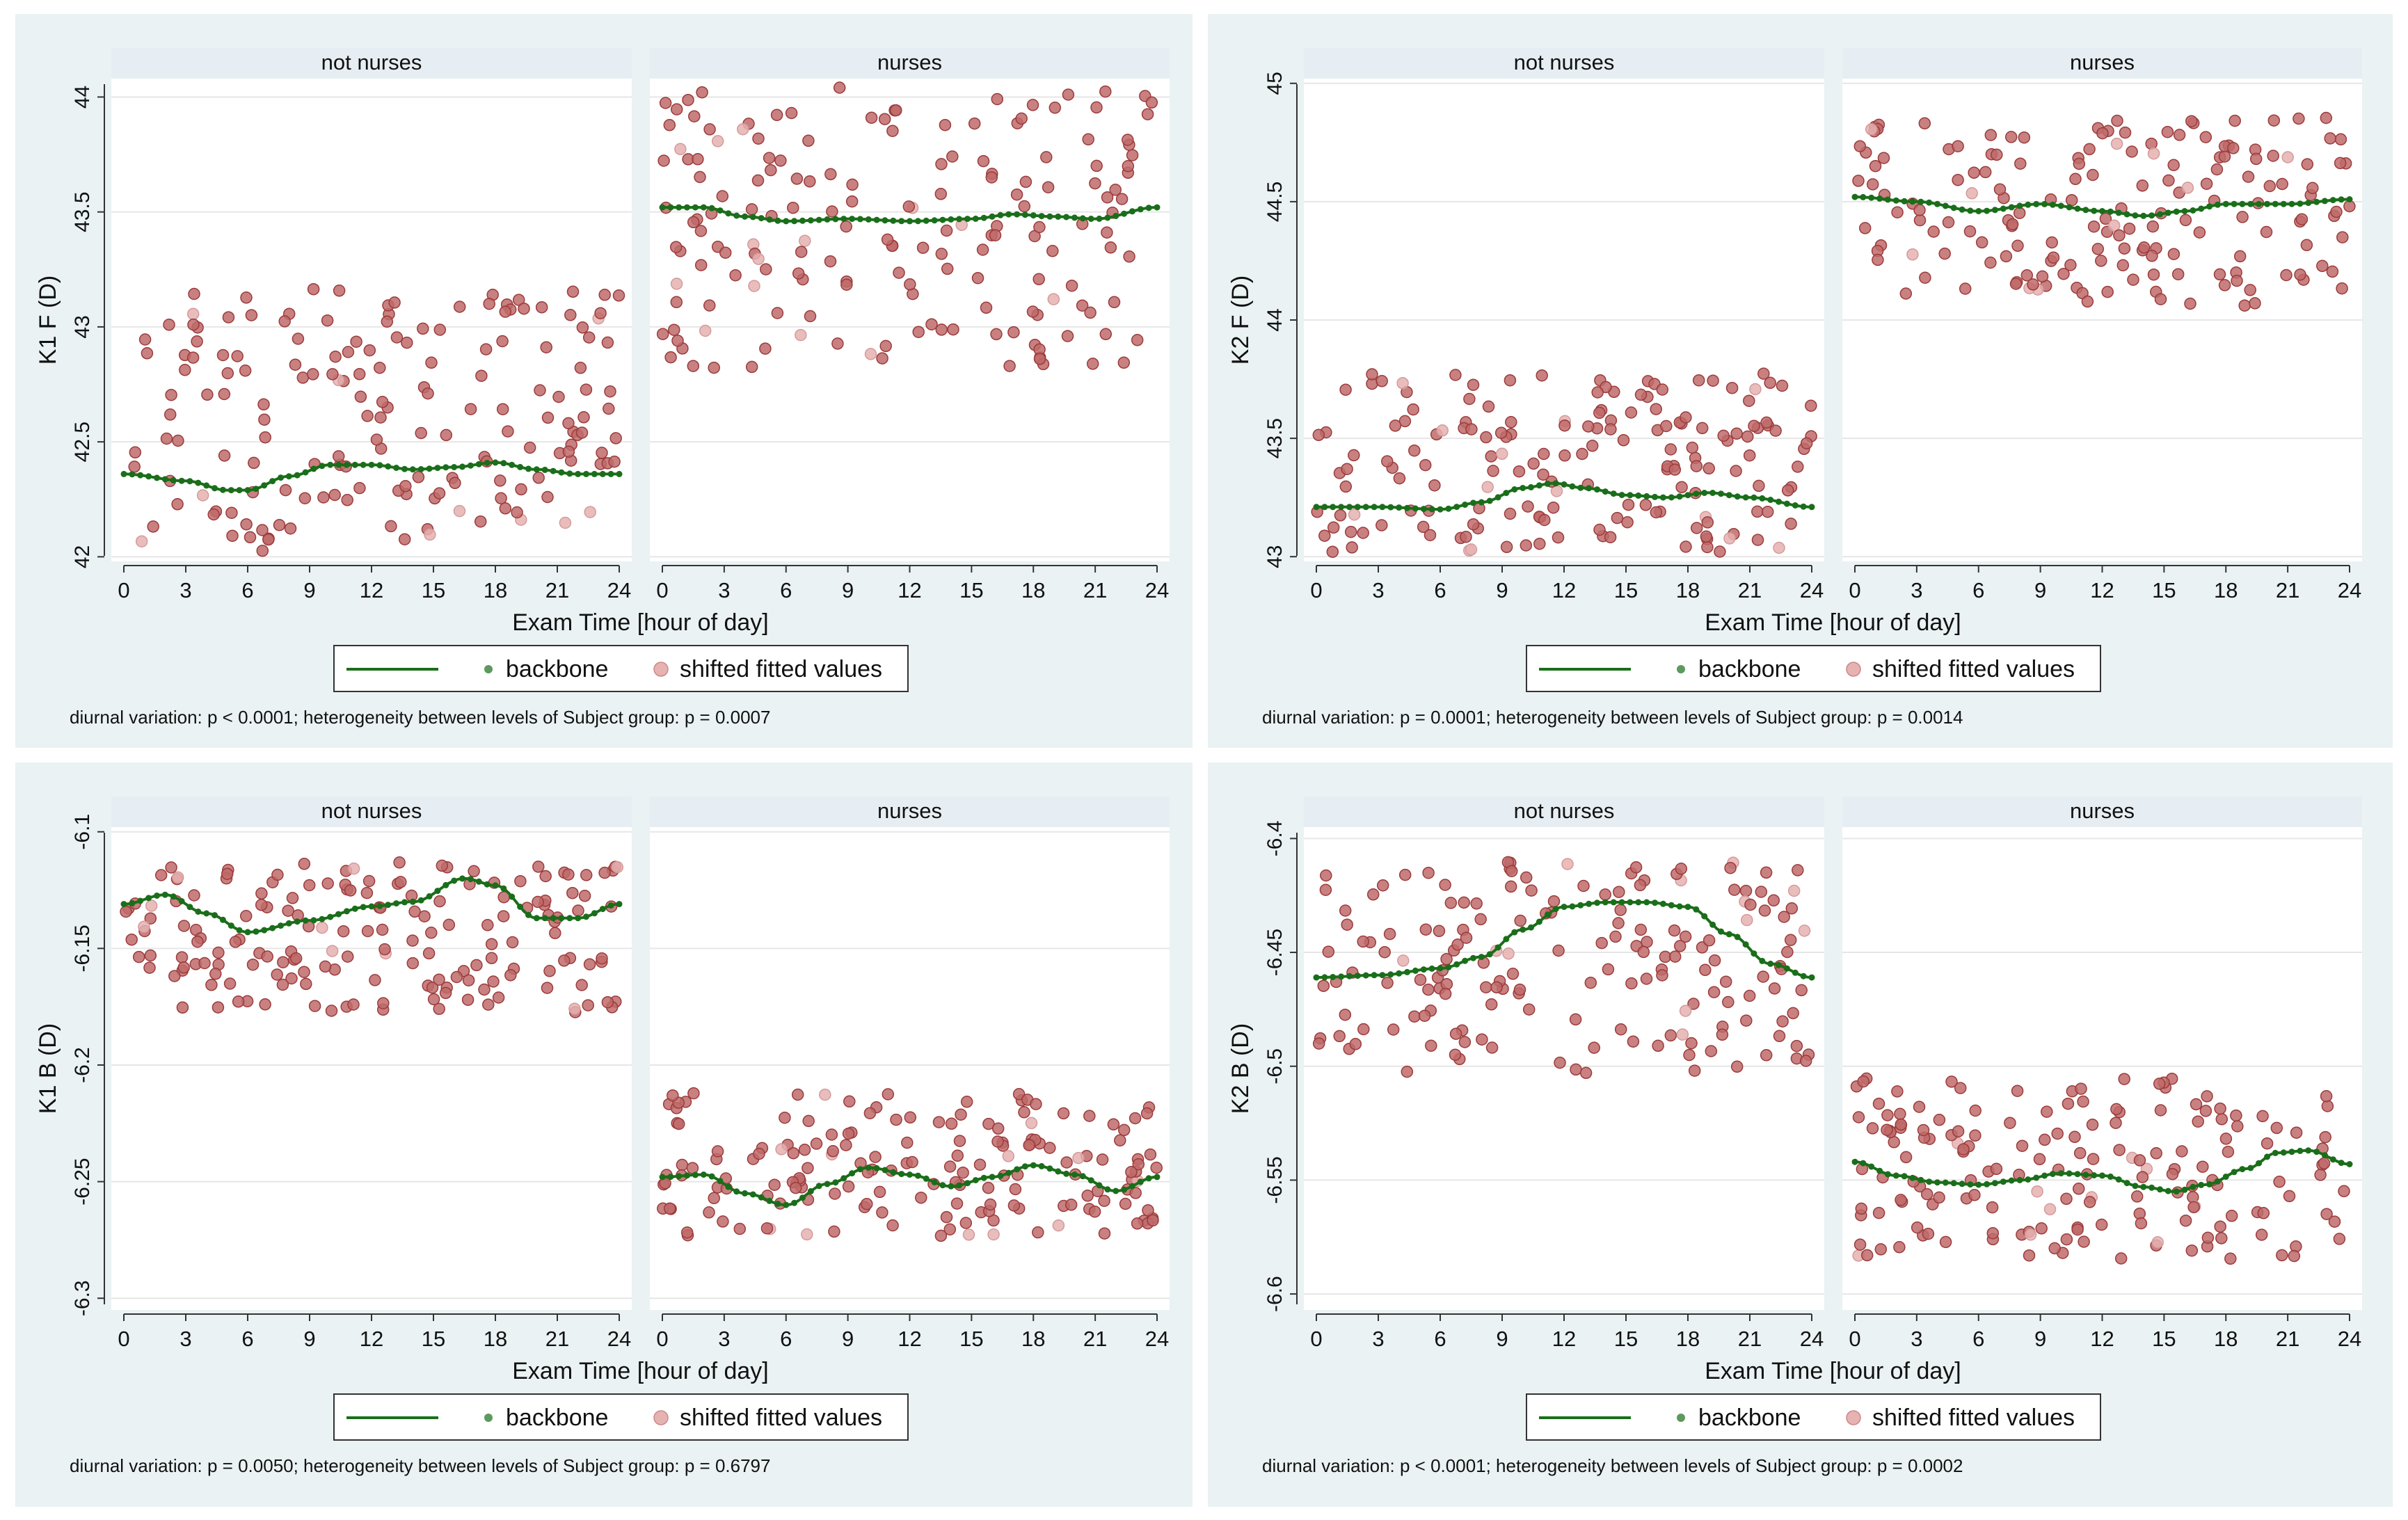 The image size is (2408, 1520). What do you see at coordinates (1854, 590) in the screenshot?
I see `x-tick-label: 0` at bounding box center [1854, 590].